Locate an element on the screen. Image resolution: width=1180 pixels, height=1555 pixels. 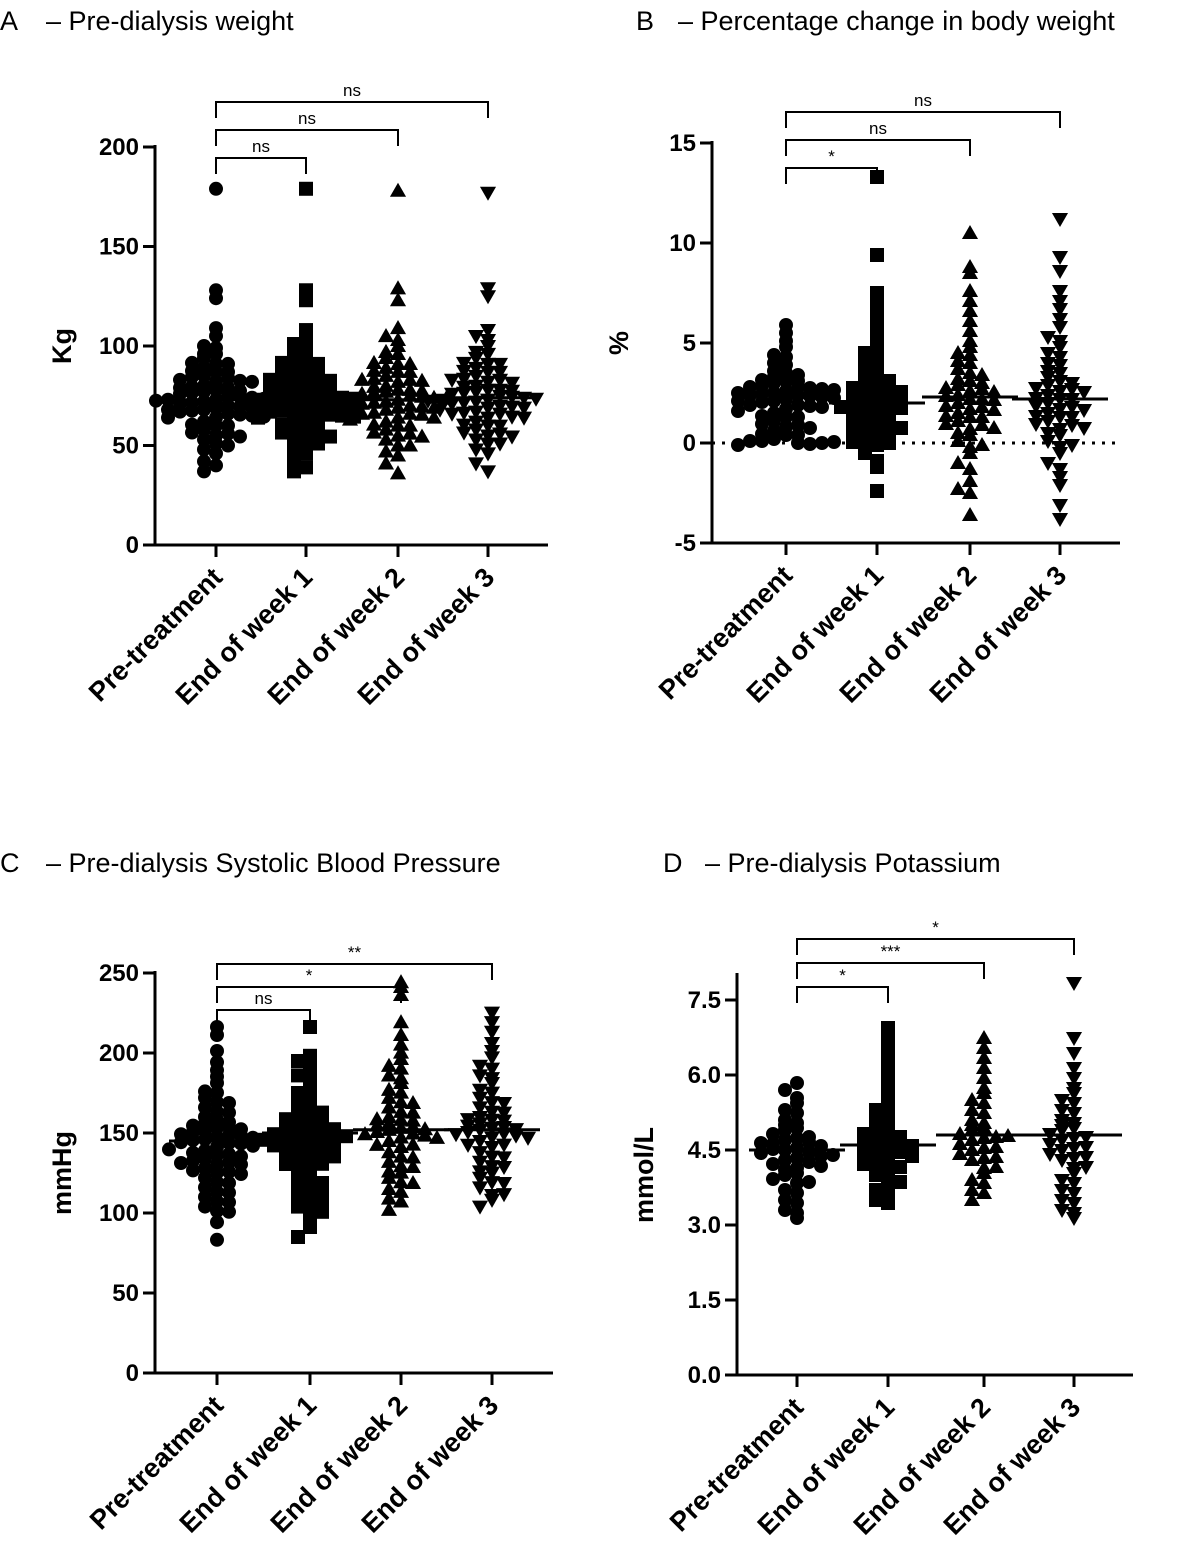
y-axis-label: % is located at coordinates (619, 343).